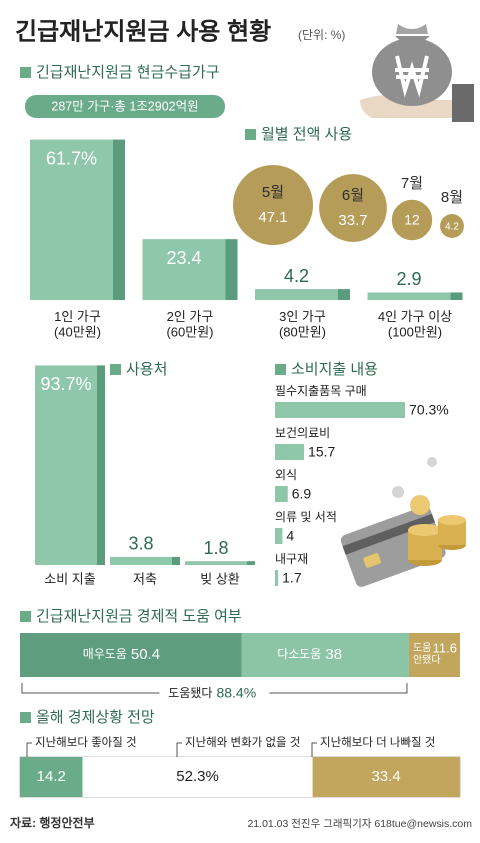 The width and height of the screenshot is (480, 843). What do you see at coordinates (306, 517) in the screenshot?
I see `category-label: 의류 및 서적` at bounding box center [306, 517].